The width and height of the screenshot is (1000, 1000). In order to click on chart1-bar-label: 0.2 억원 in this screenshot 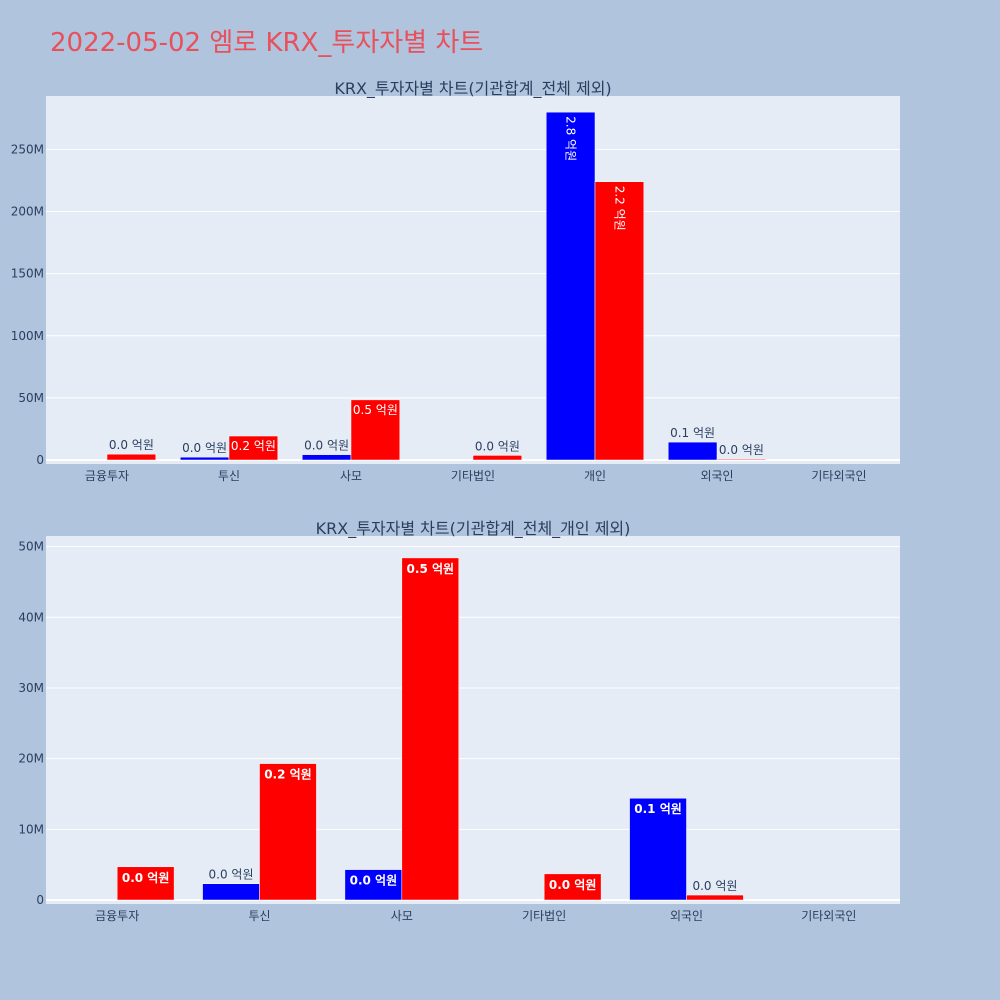, I will do `click(253, 446)`.